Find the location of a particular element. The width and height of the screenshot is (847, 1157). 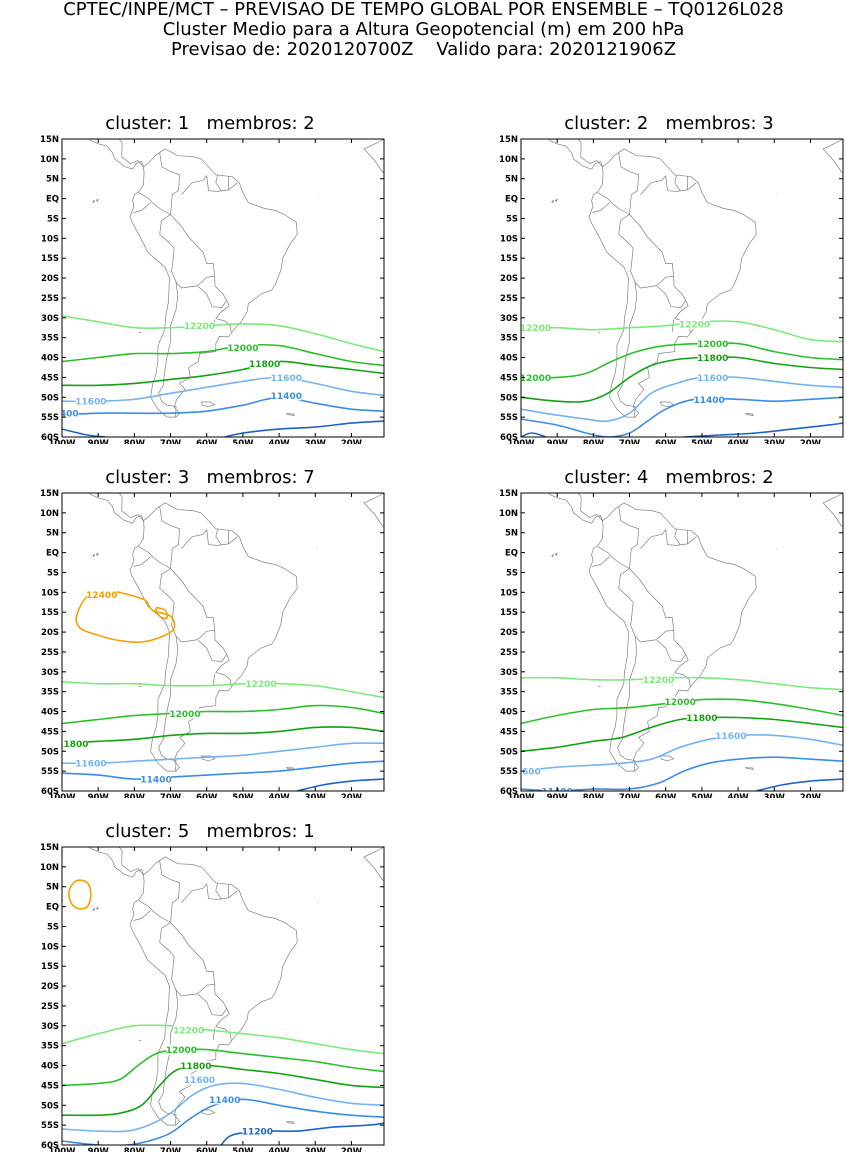

contour-labels: 12400 12200 12000 11800 11600 11400 is located at coordinates (169, 687).